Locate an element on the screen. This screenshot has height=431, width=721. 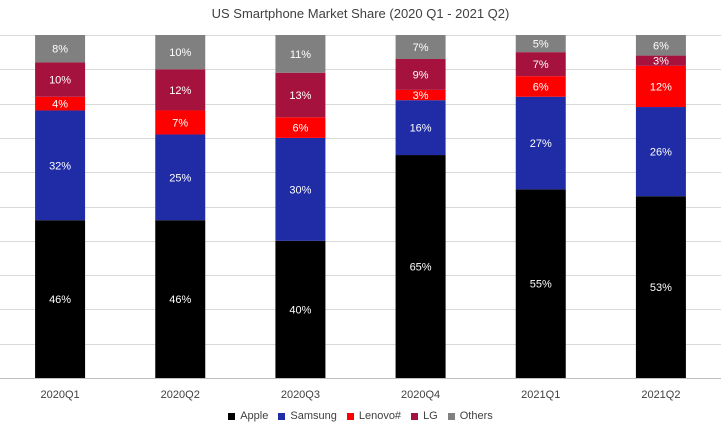
data-label: 11% is located at coordinates (300, 55).